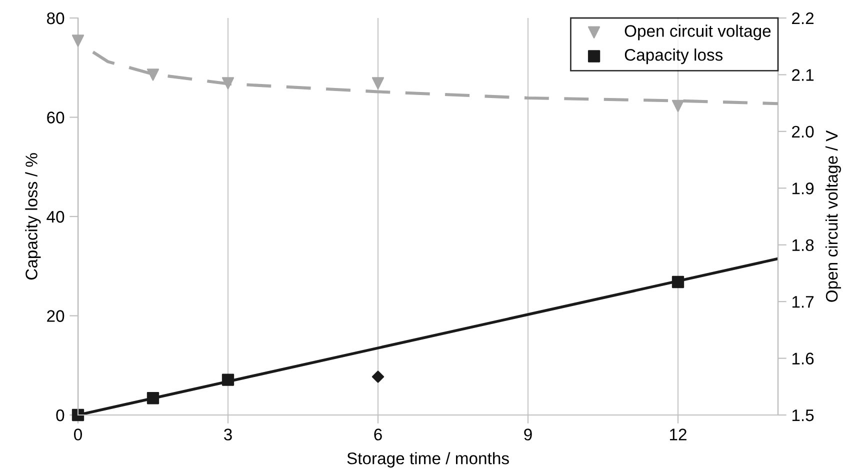 This screenshot has height=473, width=843. What do you see at coordinates (803, 132) in the screenshot?
I see `y2-tick-label: 2.0` at bounding box center [803, 132].